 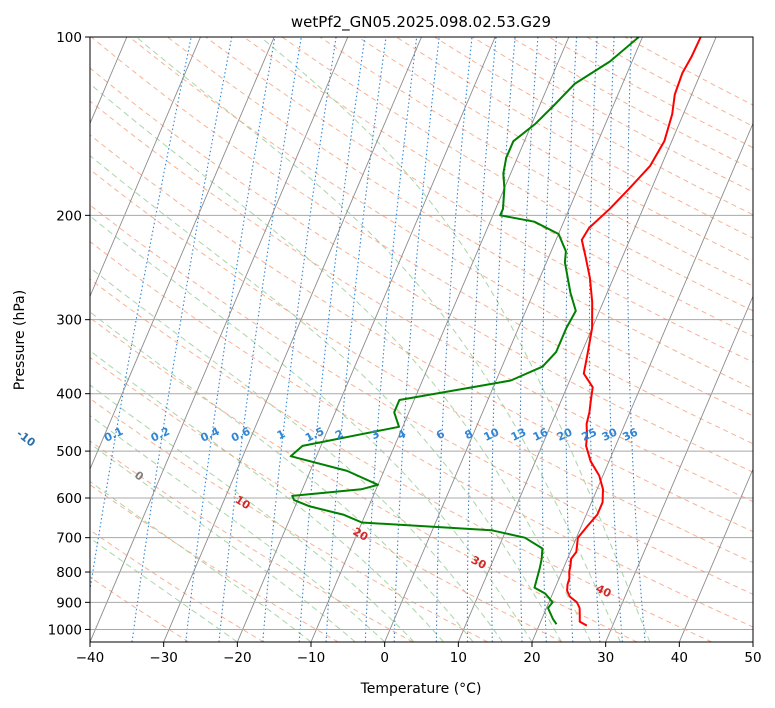 I want to click on y-tick-label: 300, so click(x=69, y=321).